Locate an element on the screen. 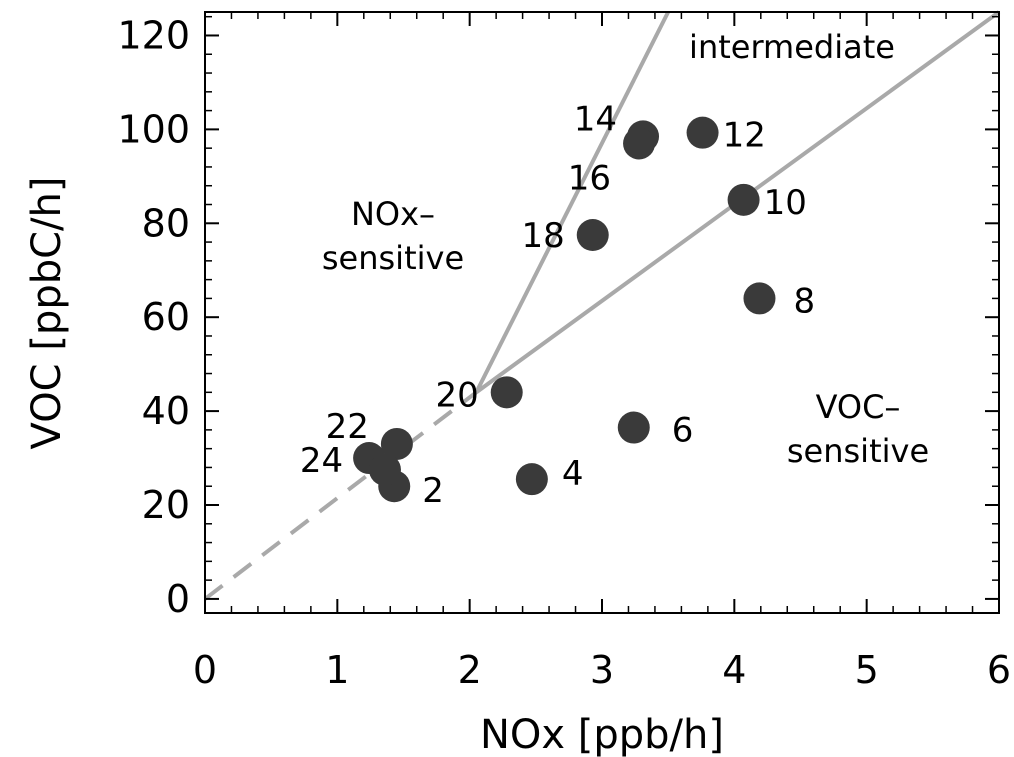 The height and width of the screenshot is (757, 1014). point-label-16: 16 is located at coordinates (589, 178).